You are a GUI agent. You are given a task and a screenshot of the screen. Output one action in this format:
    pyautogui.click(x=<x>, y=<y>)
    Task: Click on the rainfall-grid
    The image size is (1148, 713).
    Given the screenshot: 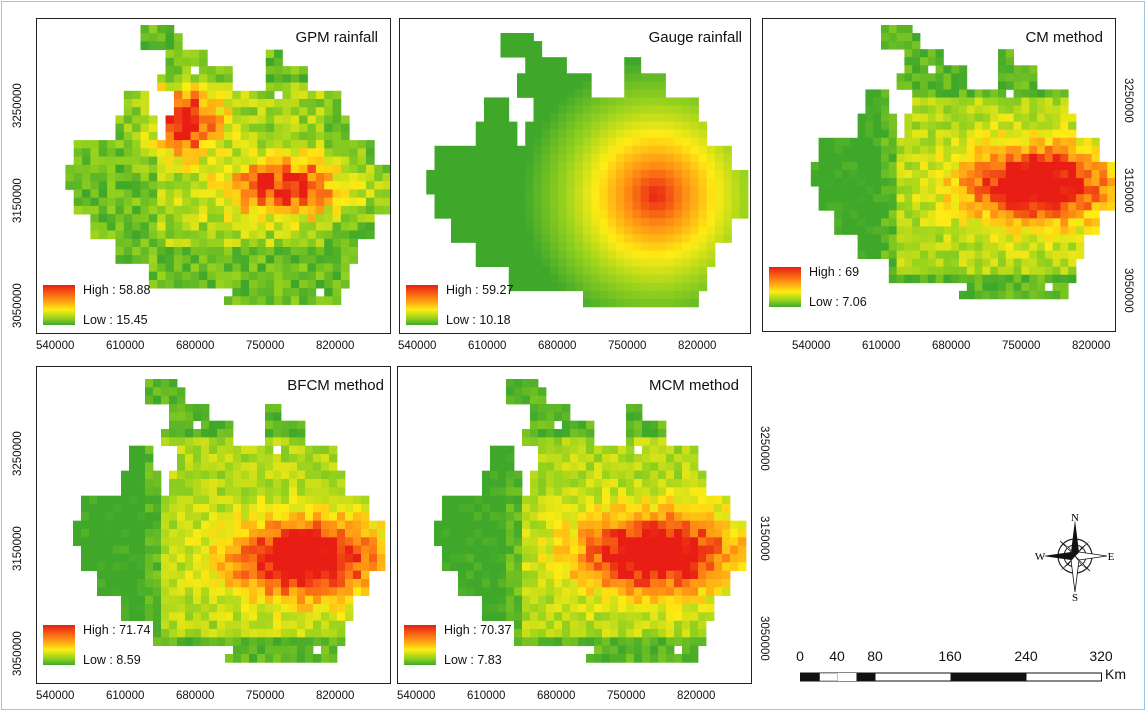 What is the action you would take?
    pyautogui.click(x=590, y=521)
    